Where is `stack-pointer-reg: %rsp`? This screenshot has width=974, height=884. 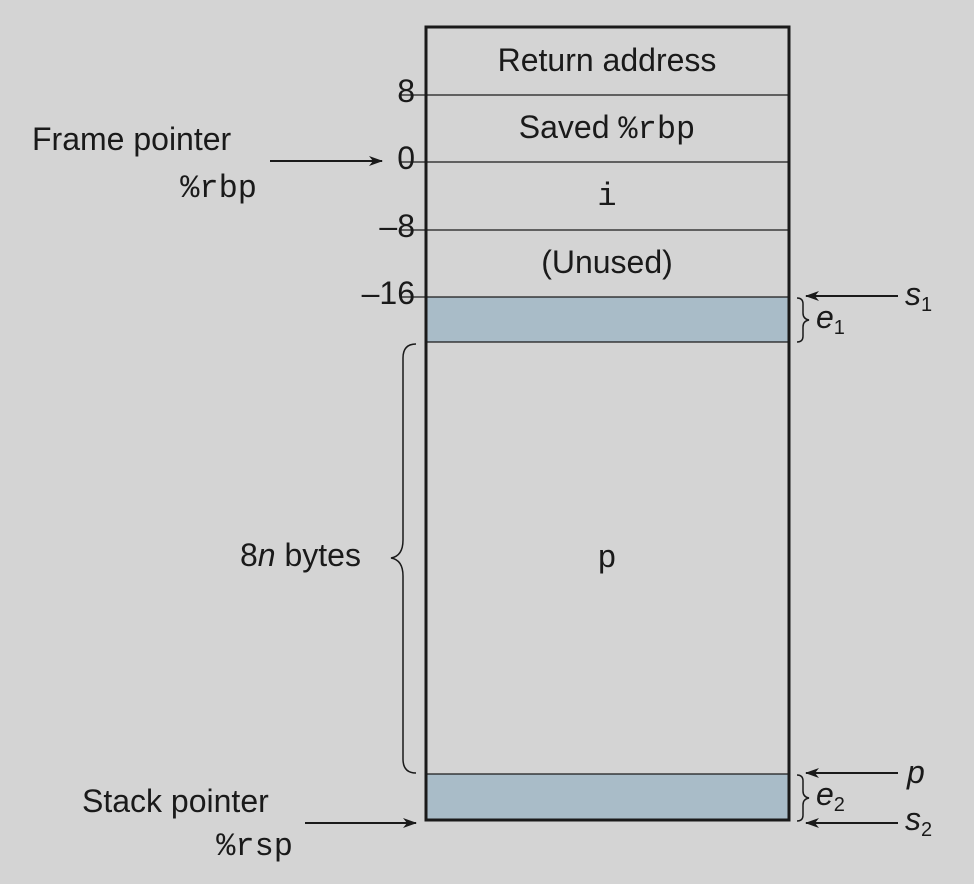 stack-pointer-reg: %rsp is located at coordinates (254, 846).